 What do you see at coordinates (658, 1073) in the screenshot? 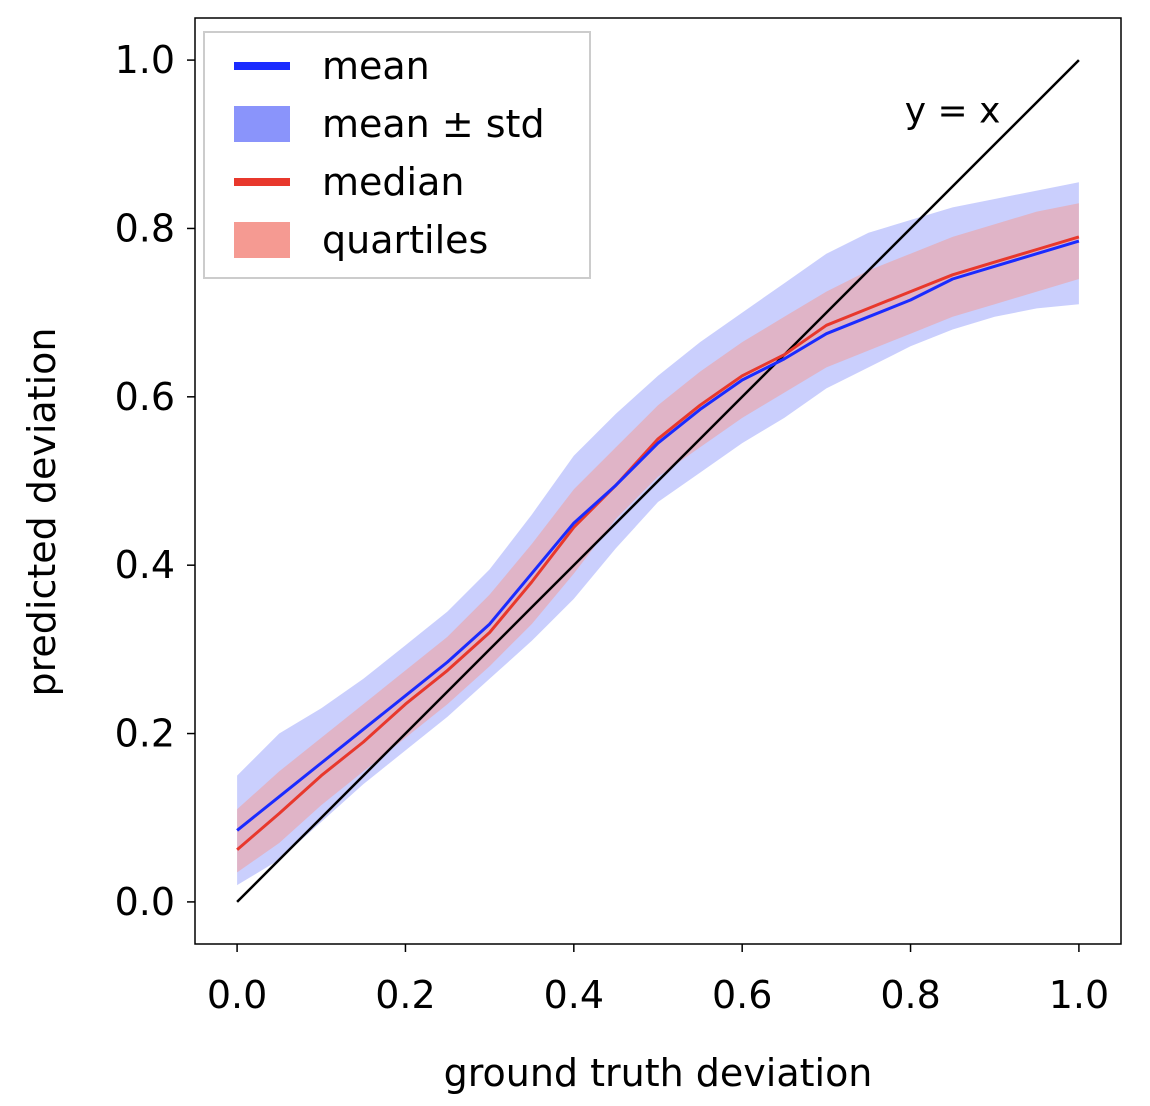
I see `x-axis-title: ground truth deviation` at bounding box center [658, 1073].